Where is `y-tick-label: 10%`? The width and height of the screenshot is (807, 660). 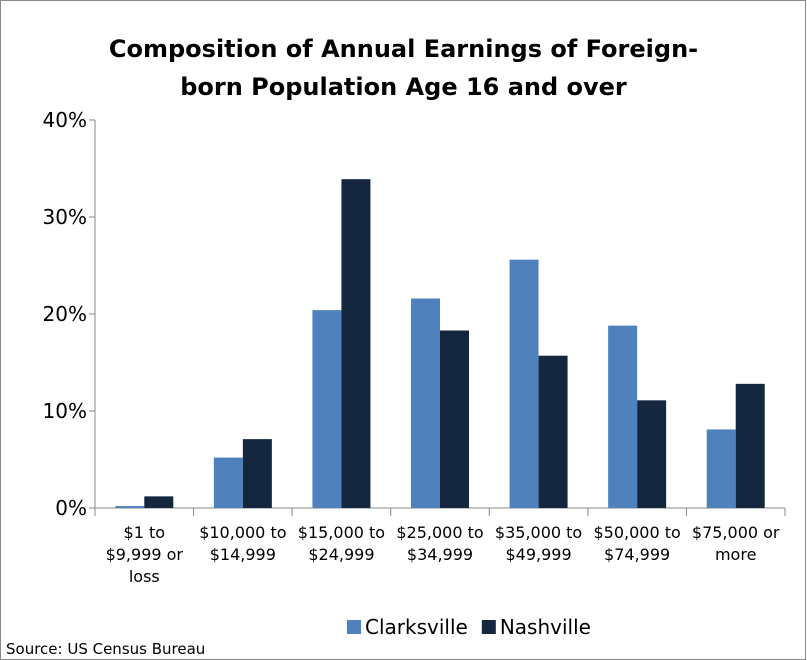 y-tick-label: 10% is located at coordinates (64, 411).